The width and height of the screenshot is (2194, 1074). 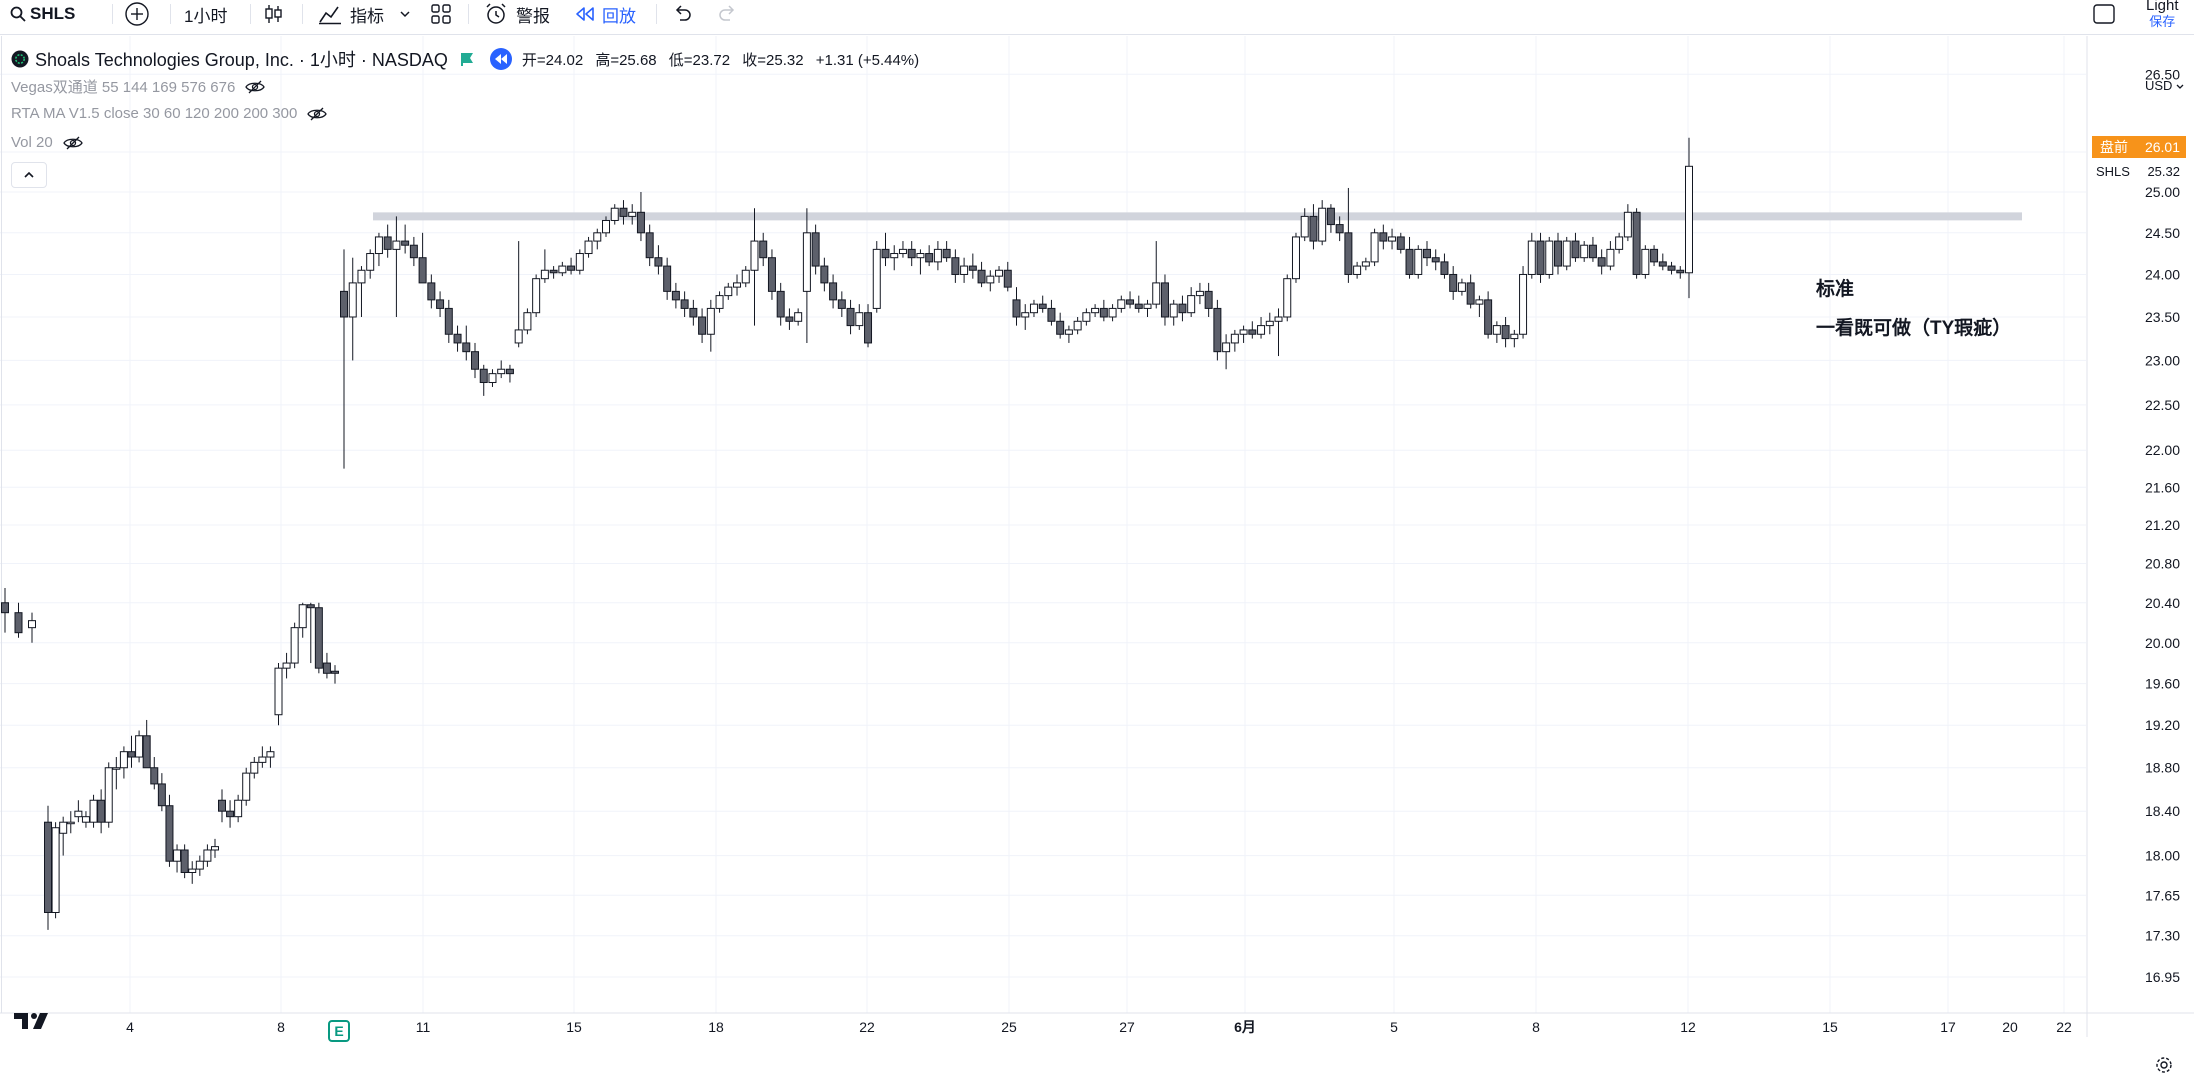 What do you see at coordinates (29, 175) in the screenshot?
I see `collapse-legend-button` at bounding box center [29, 175].